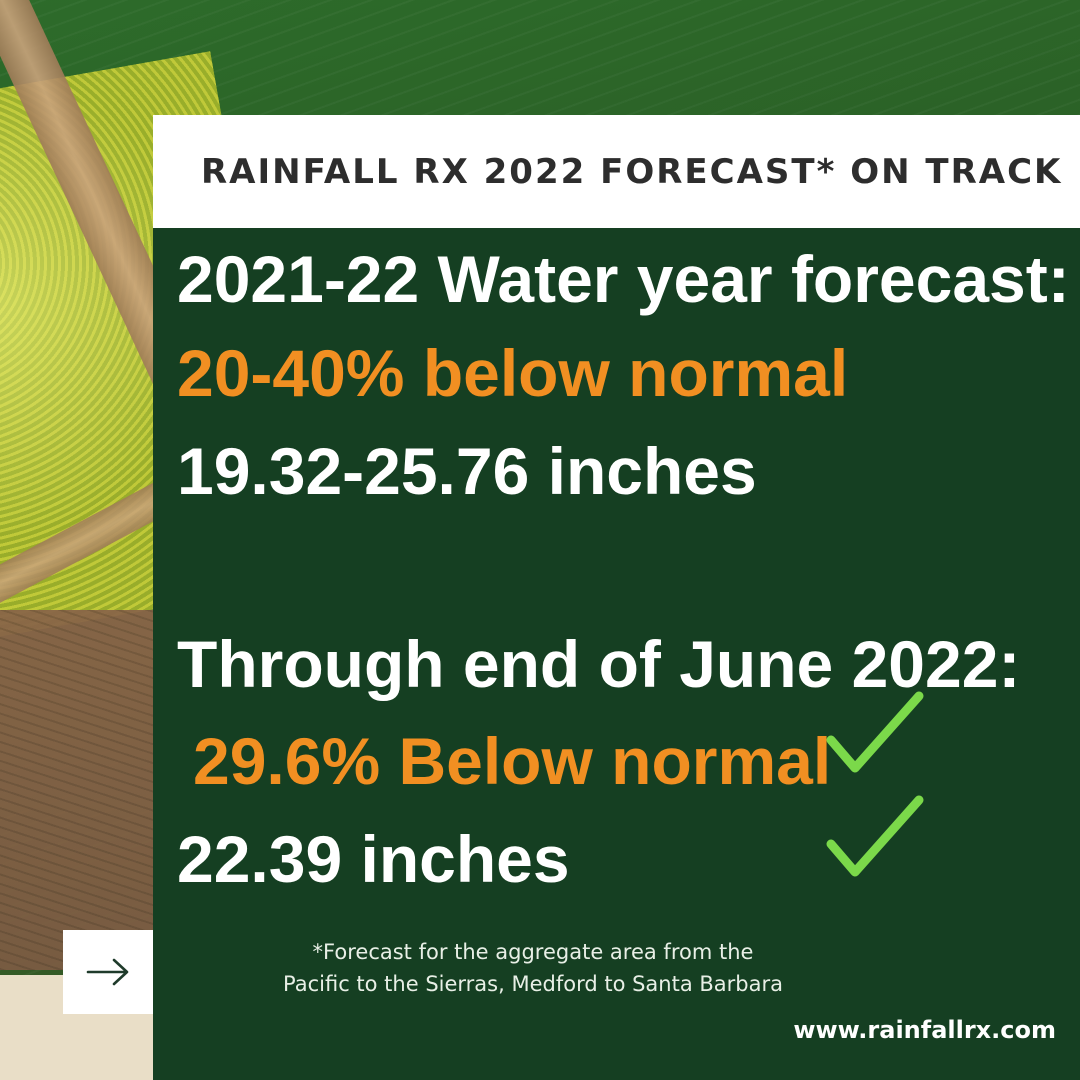 This screenshot has height=1080, width=1080. What do you see at coordinates (599, 664) in the screenshot?
I see `actual-heading: Through end of June 2022:` at bounding box center [599, 664].